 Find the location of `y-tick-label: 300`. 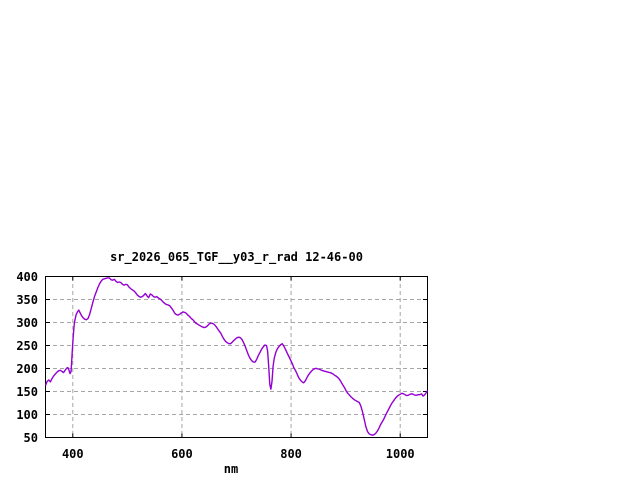

y-tick-label: 300 is located at coordinates (27, 322).